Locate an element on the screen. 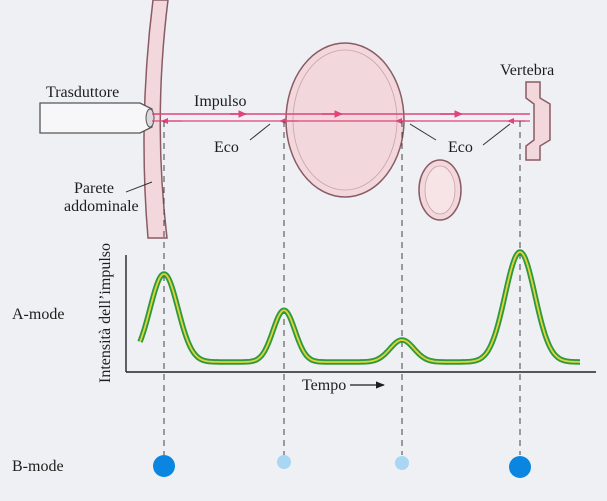 This screenshot has height=501, width=607. b-mode-label: B-mode is located at coordinates (38, 466).